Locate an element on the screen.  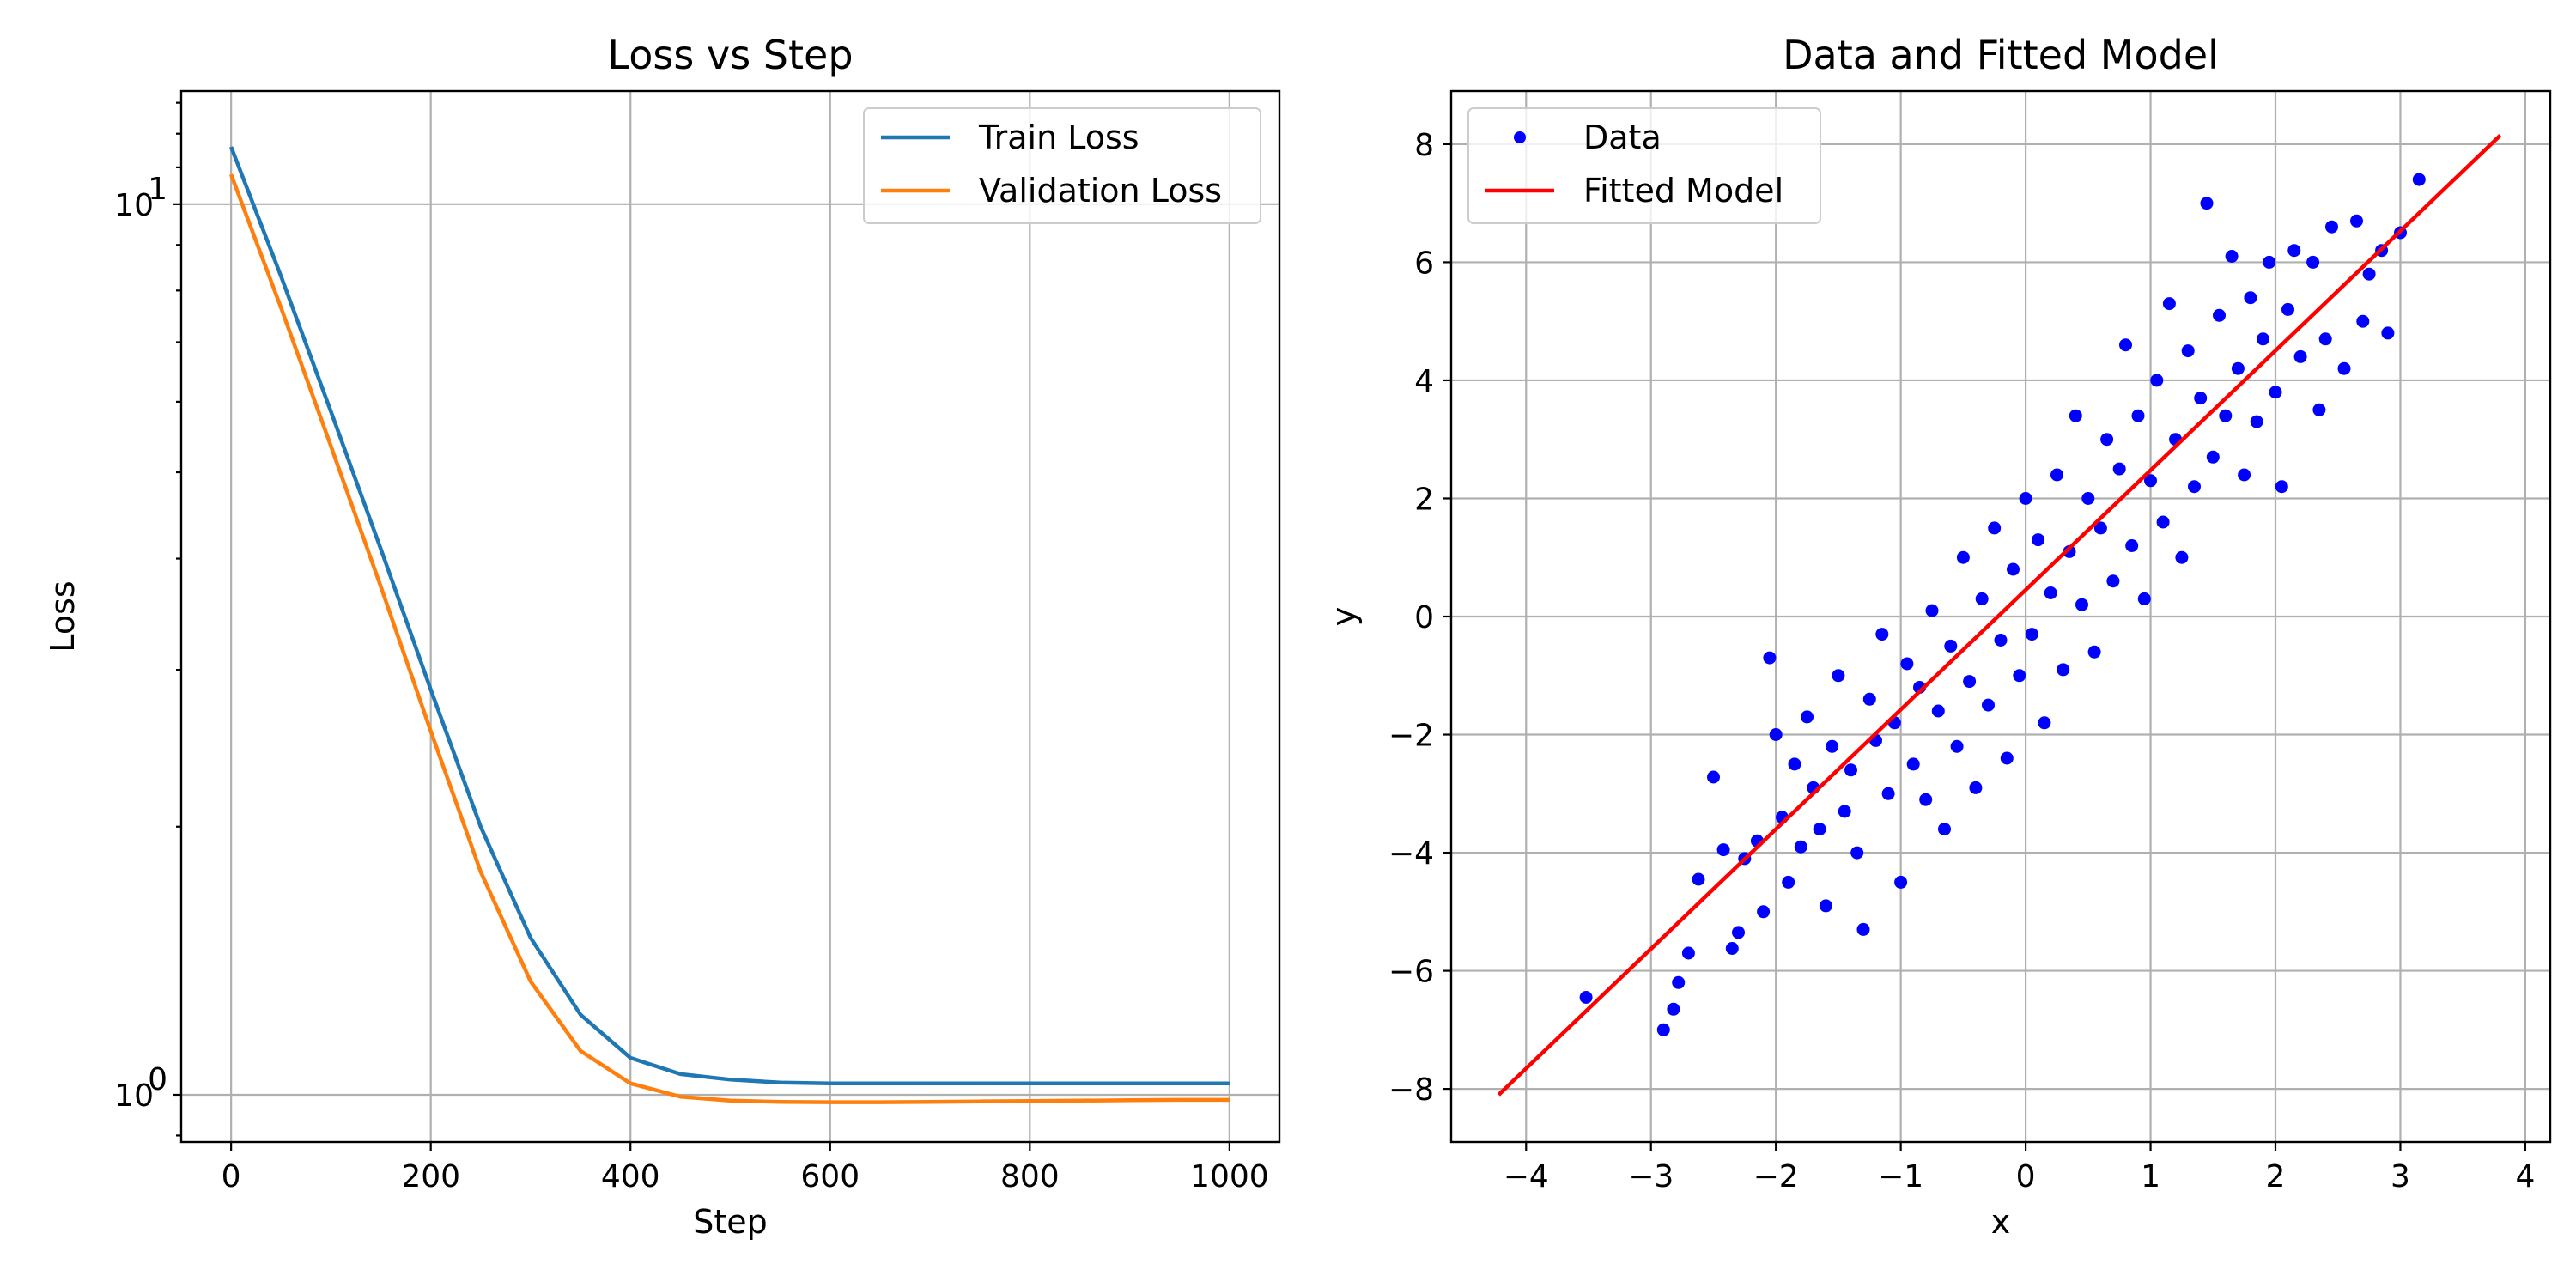
legend-data-label: Data is located at coordinates (1623, 137).